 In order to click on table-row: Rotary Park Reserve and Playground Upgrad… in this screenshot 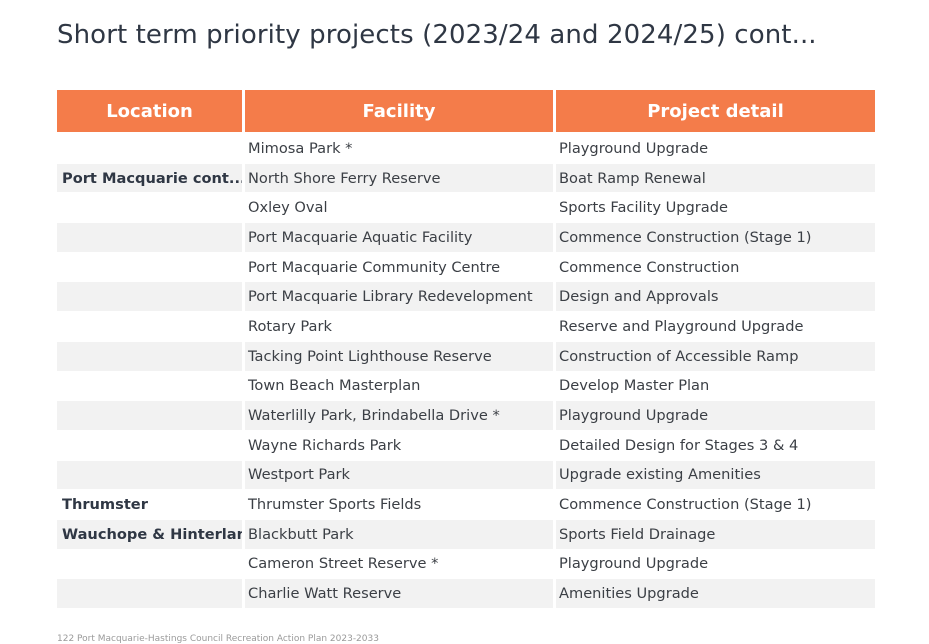, I will do `click(466, 326)`.